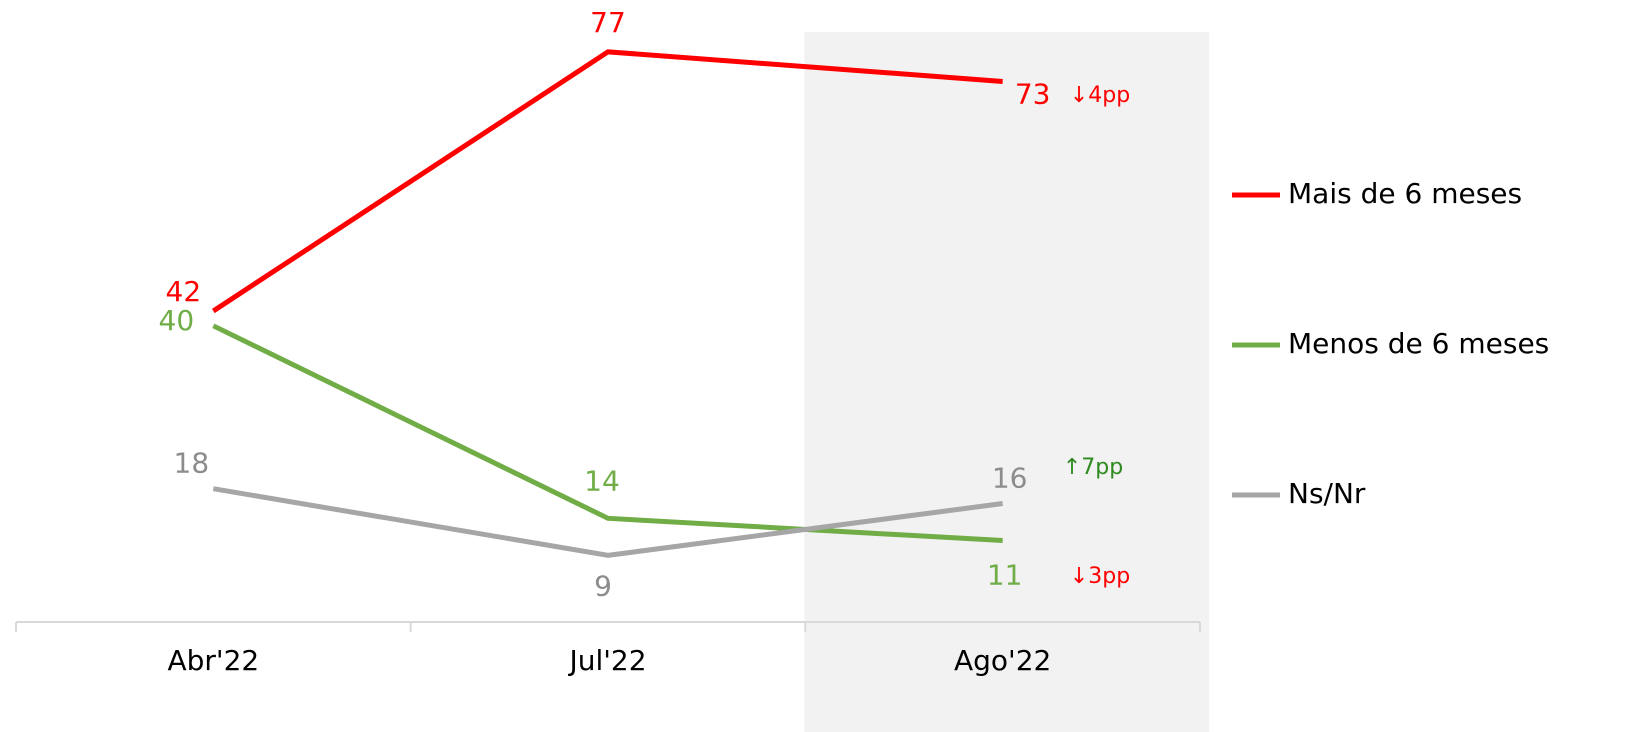 This screenshot has width=1639, height=732. I want to click on legend-label: Menos de 6 meses, so click(1418, 343).